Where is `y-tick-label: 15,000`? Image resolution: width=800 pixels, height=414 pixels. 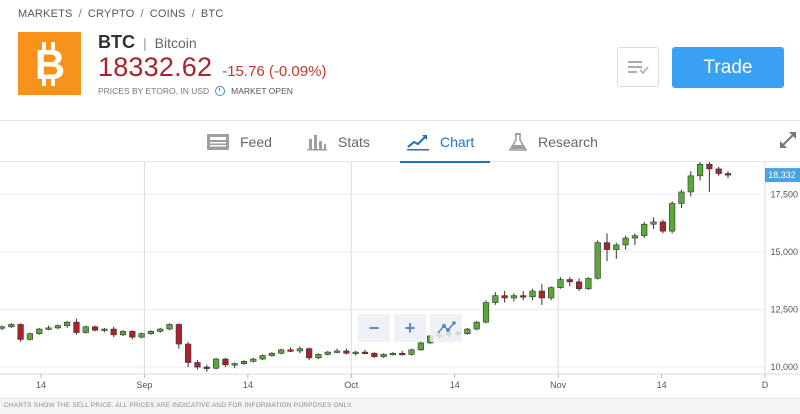 y-tick-label: 15,000 is located at coordinates (784, 252).